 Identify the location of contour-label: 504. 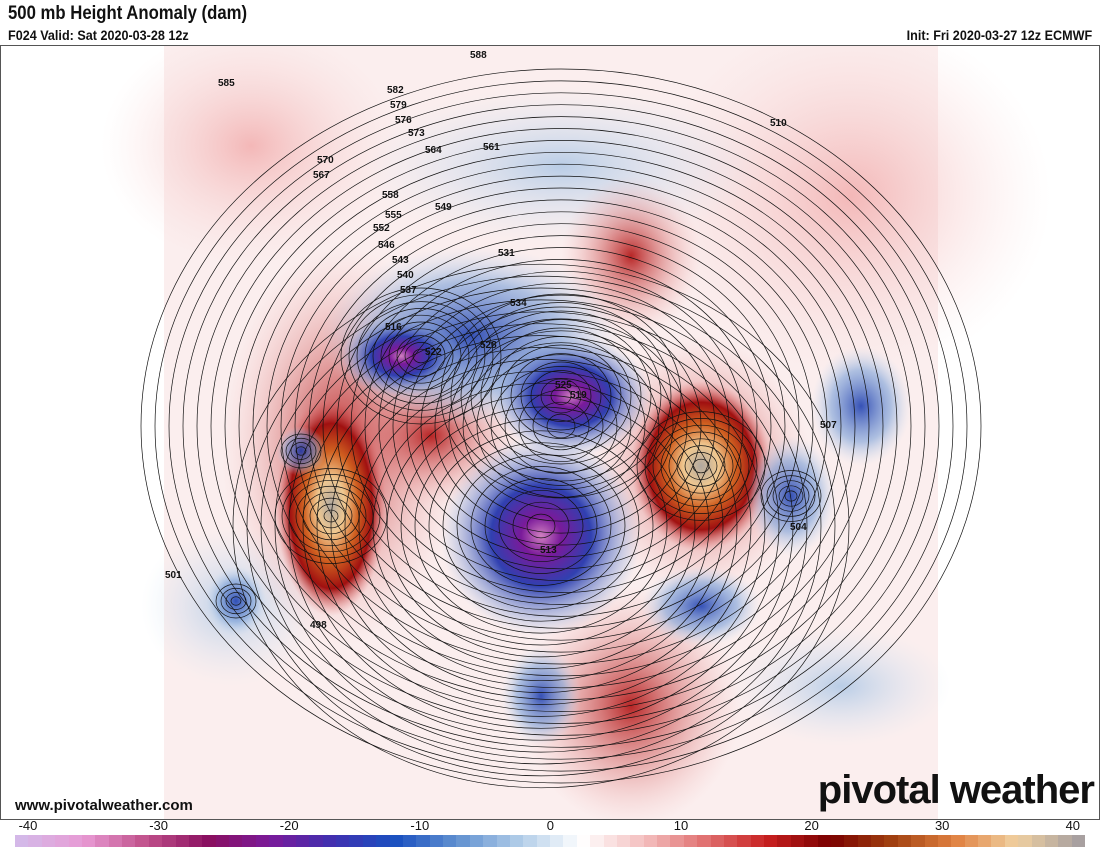
(798, 527).